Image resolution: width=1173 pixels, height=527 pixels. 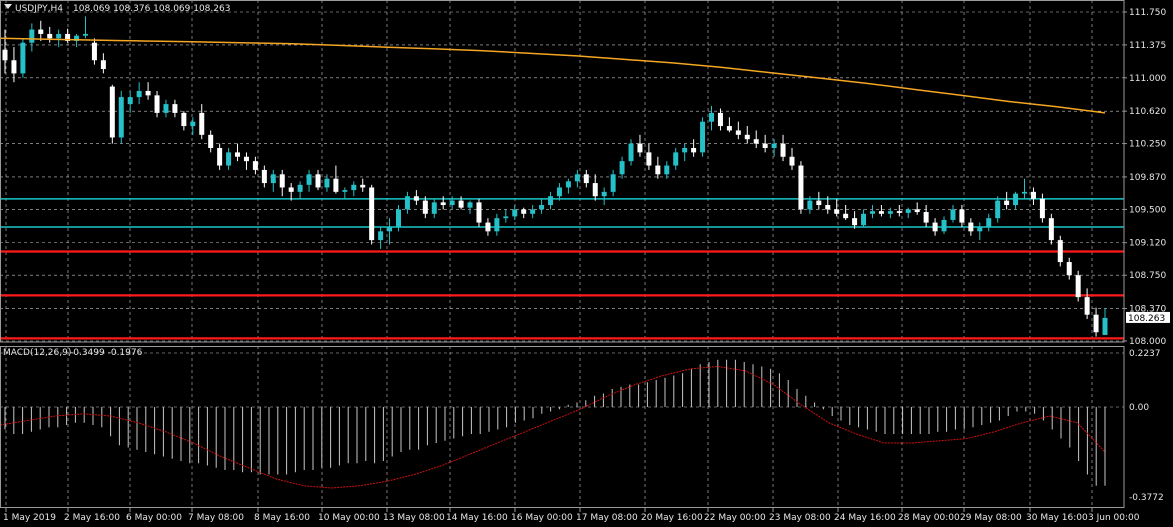 I want to click on y-tick-label: 109.870, so click(x=1147, y=178).